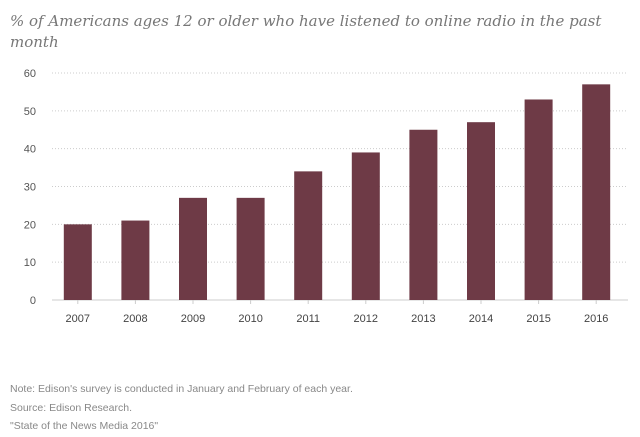 The width and height of the screenshot is (640, 437). What do you see at coordinates (423, 319) in the screenshot?
I see `x-tick-label: 2013` at bounding box center [423, 319].